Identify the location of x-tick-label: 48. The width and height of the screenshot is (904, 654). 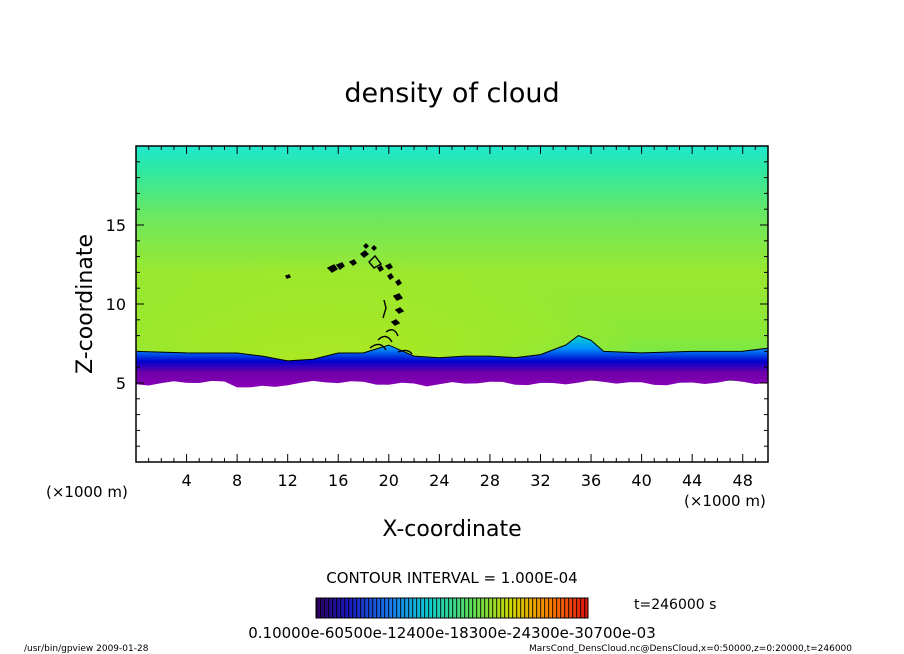
(743, 480).